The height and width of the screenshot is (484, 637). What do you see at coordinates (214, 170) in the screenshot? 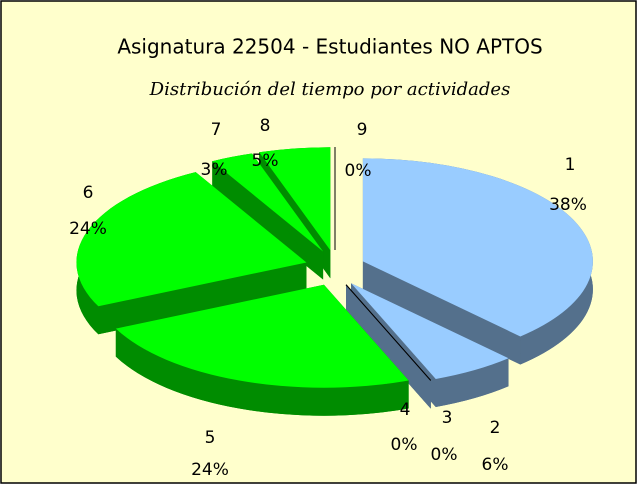
I see `value-label: 3%` at bounding box center [214, 170].